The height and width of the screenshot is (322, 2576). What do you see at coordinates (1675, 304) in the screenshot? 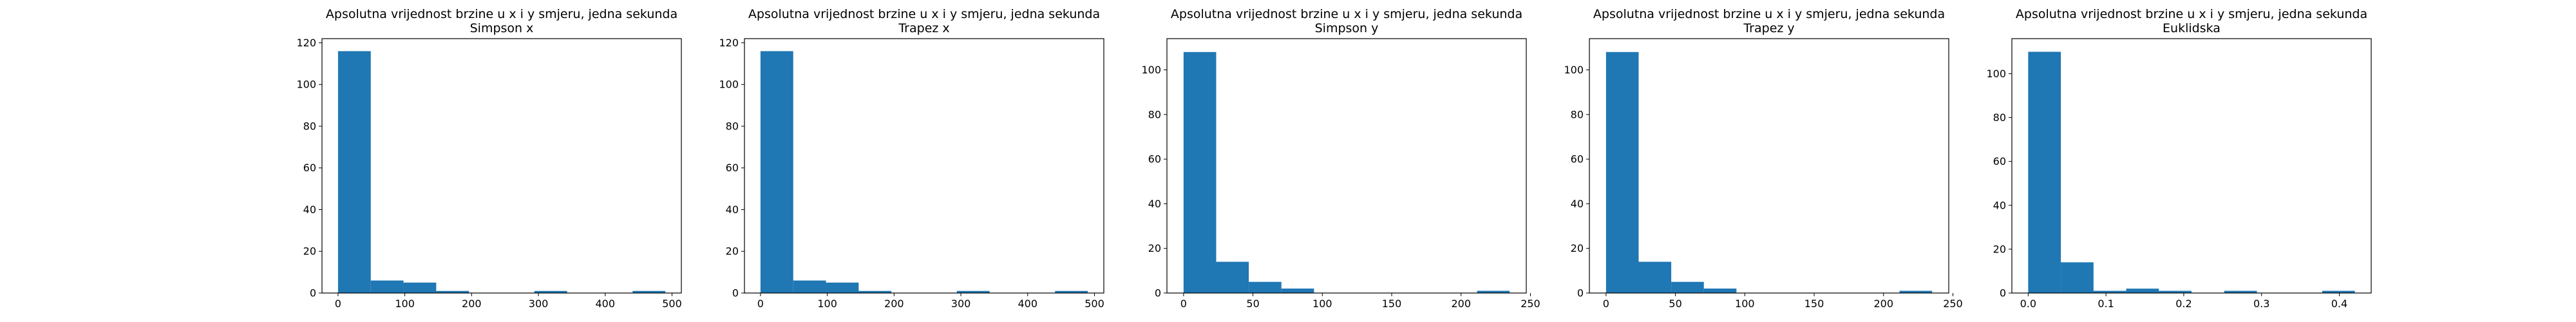
I see `x-tick-label: 50` at bounding box center [1675, 304].